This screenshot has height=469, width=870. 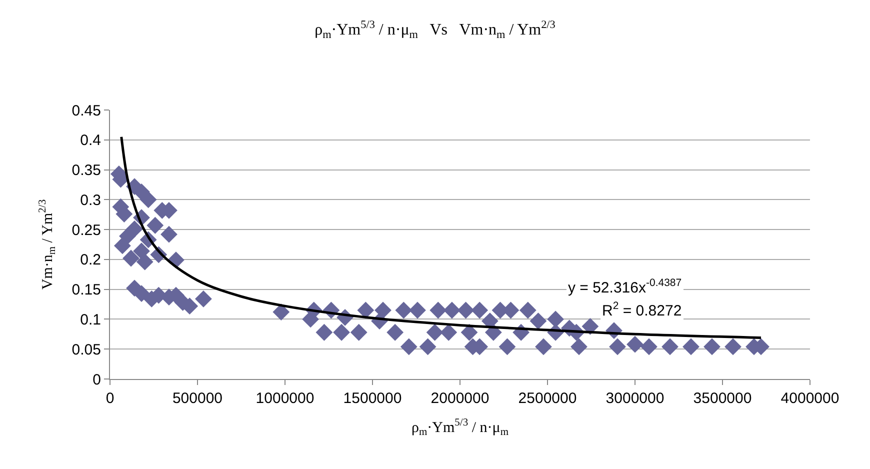 What do you see at coordinates (86, 349) in the screenshot?
I see `y-tick-label: 0.05` at bounding box center [86, 349].